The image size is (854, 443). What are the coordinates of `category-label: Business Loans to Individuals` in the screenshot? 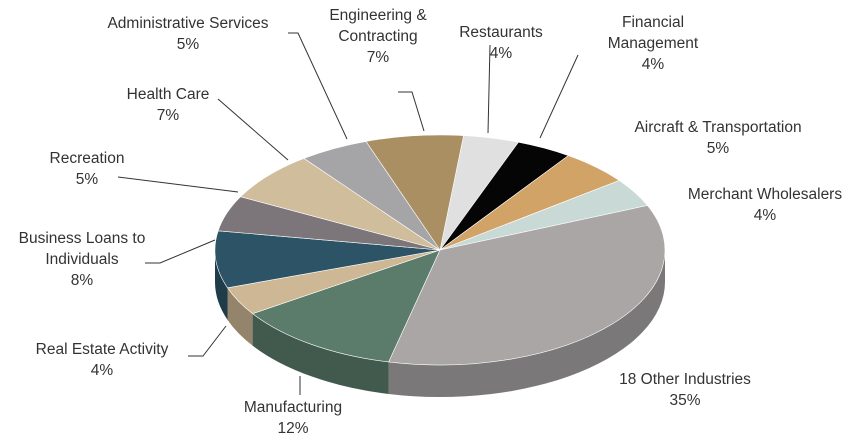 It's located at (82, 249).